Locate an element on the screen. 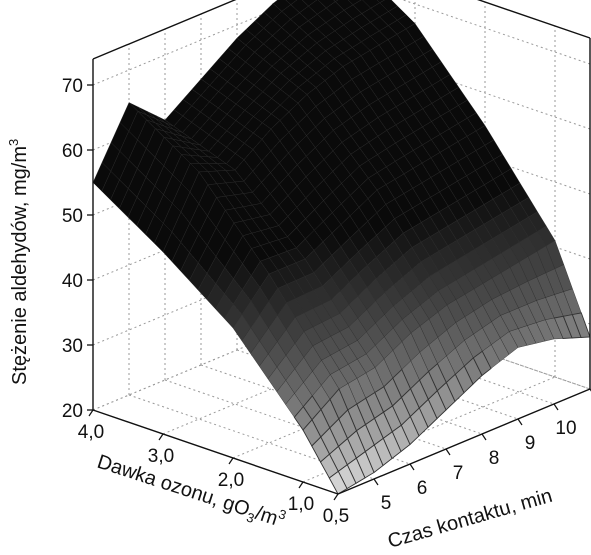  x-axis-ticks: 4,0 3,0 2,0 1,0 0,5 is located at coordinates (213, 468).